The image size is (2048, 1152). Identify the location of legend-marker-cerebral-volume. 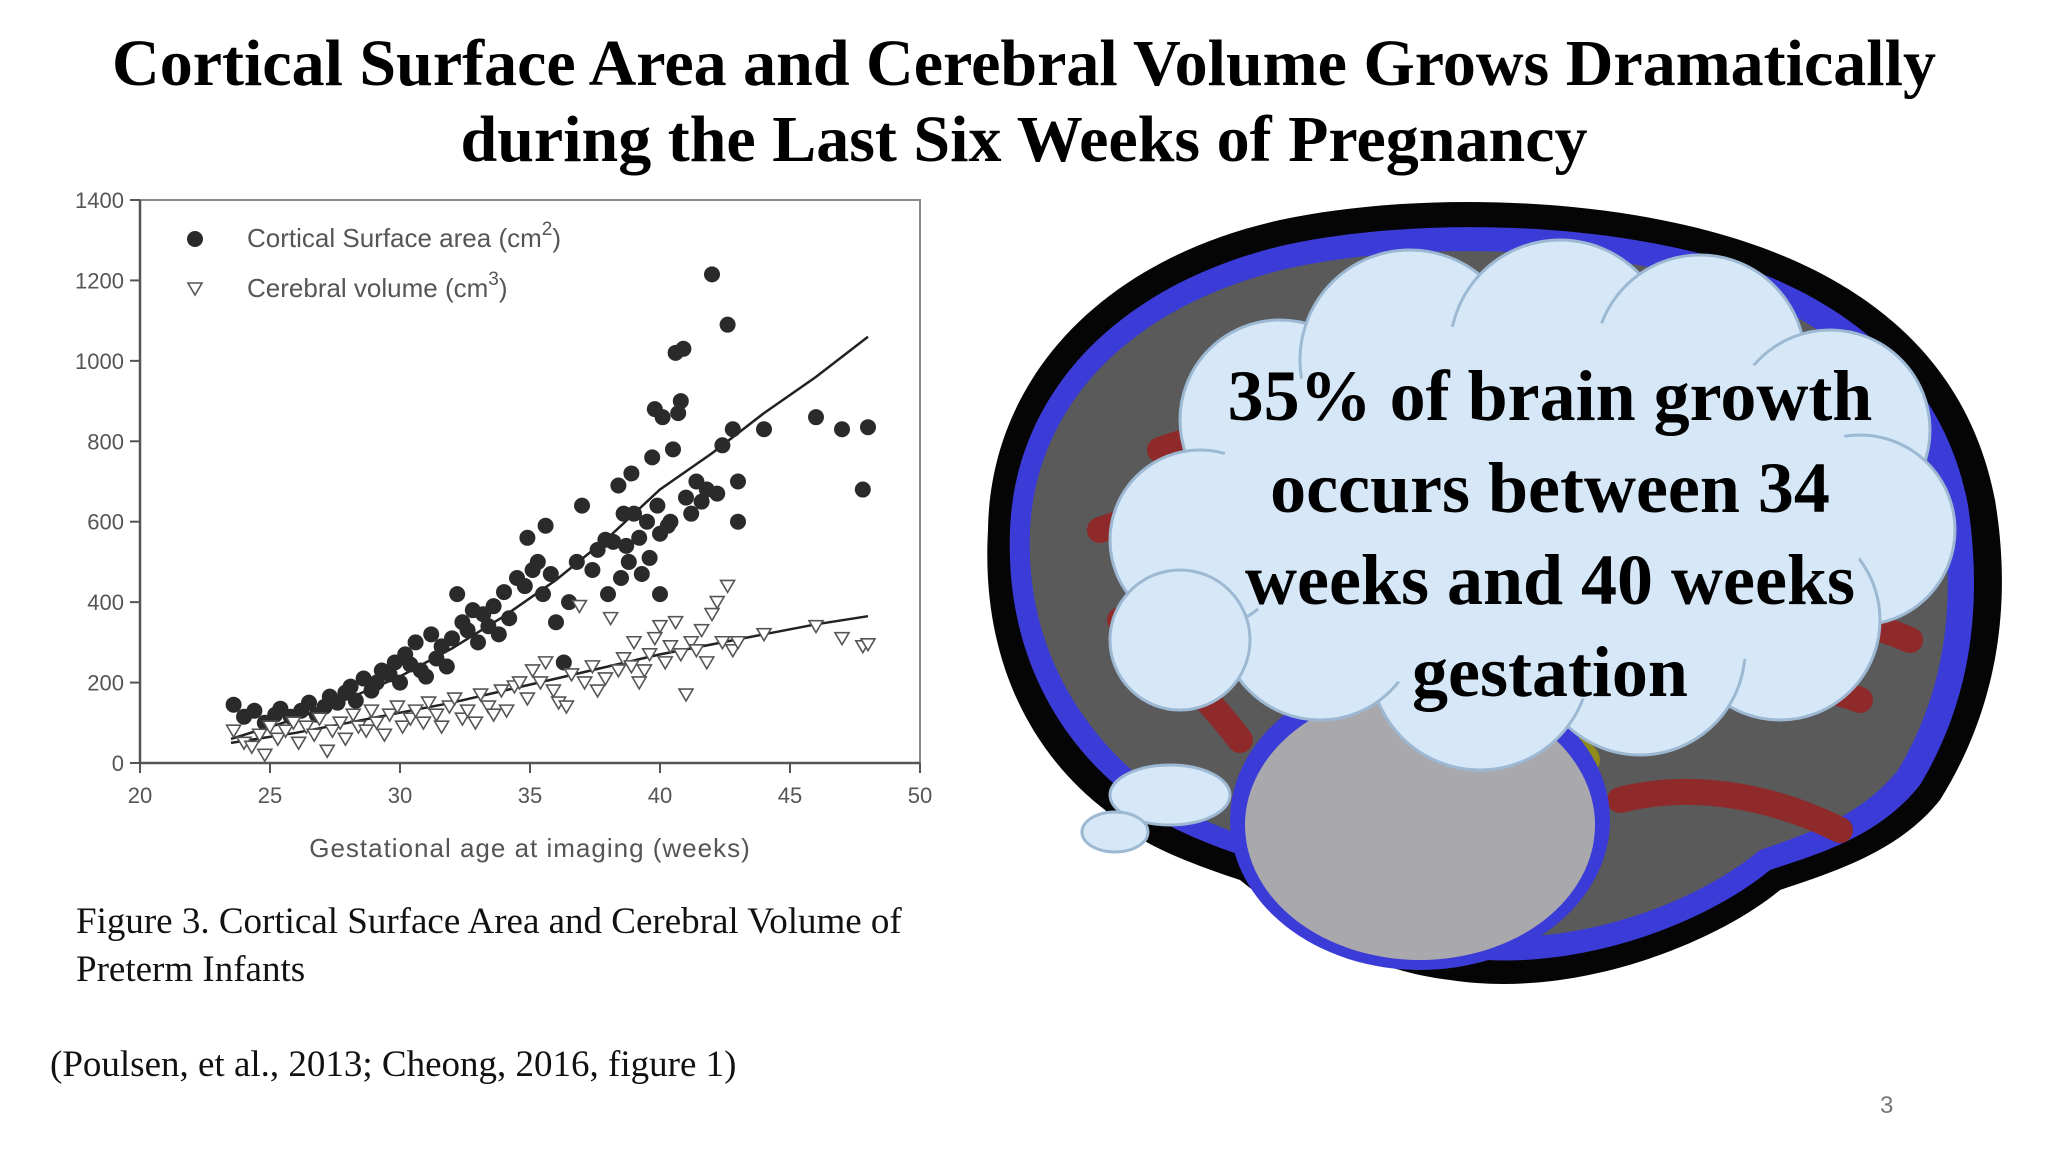
(195, 289).